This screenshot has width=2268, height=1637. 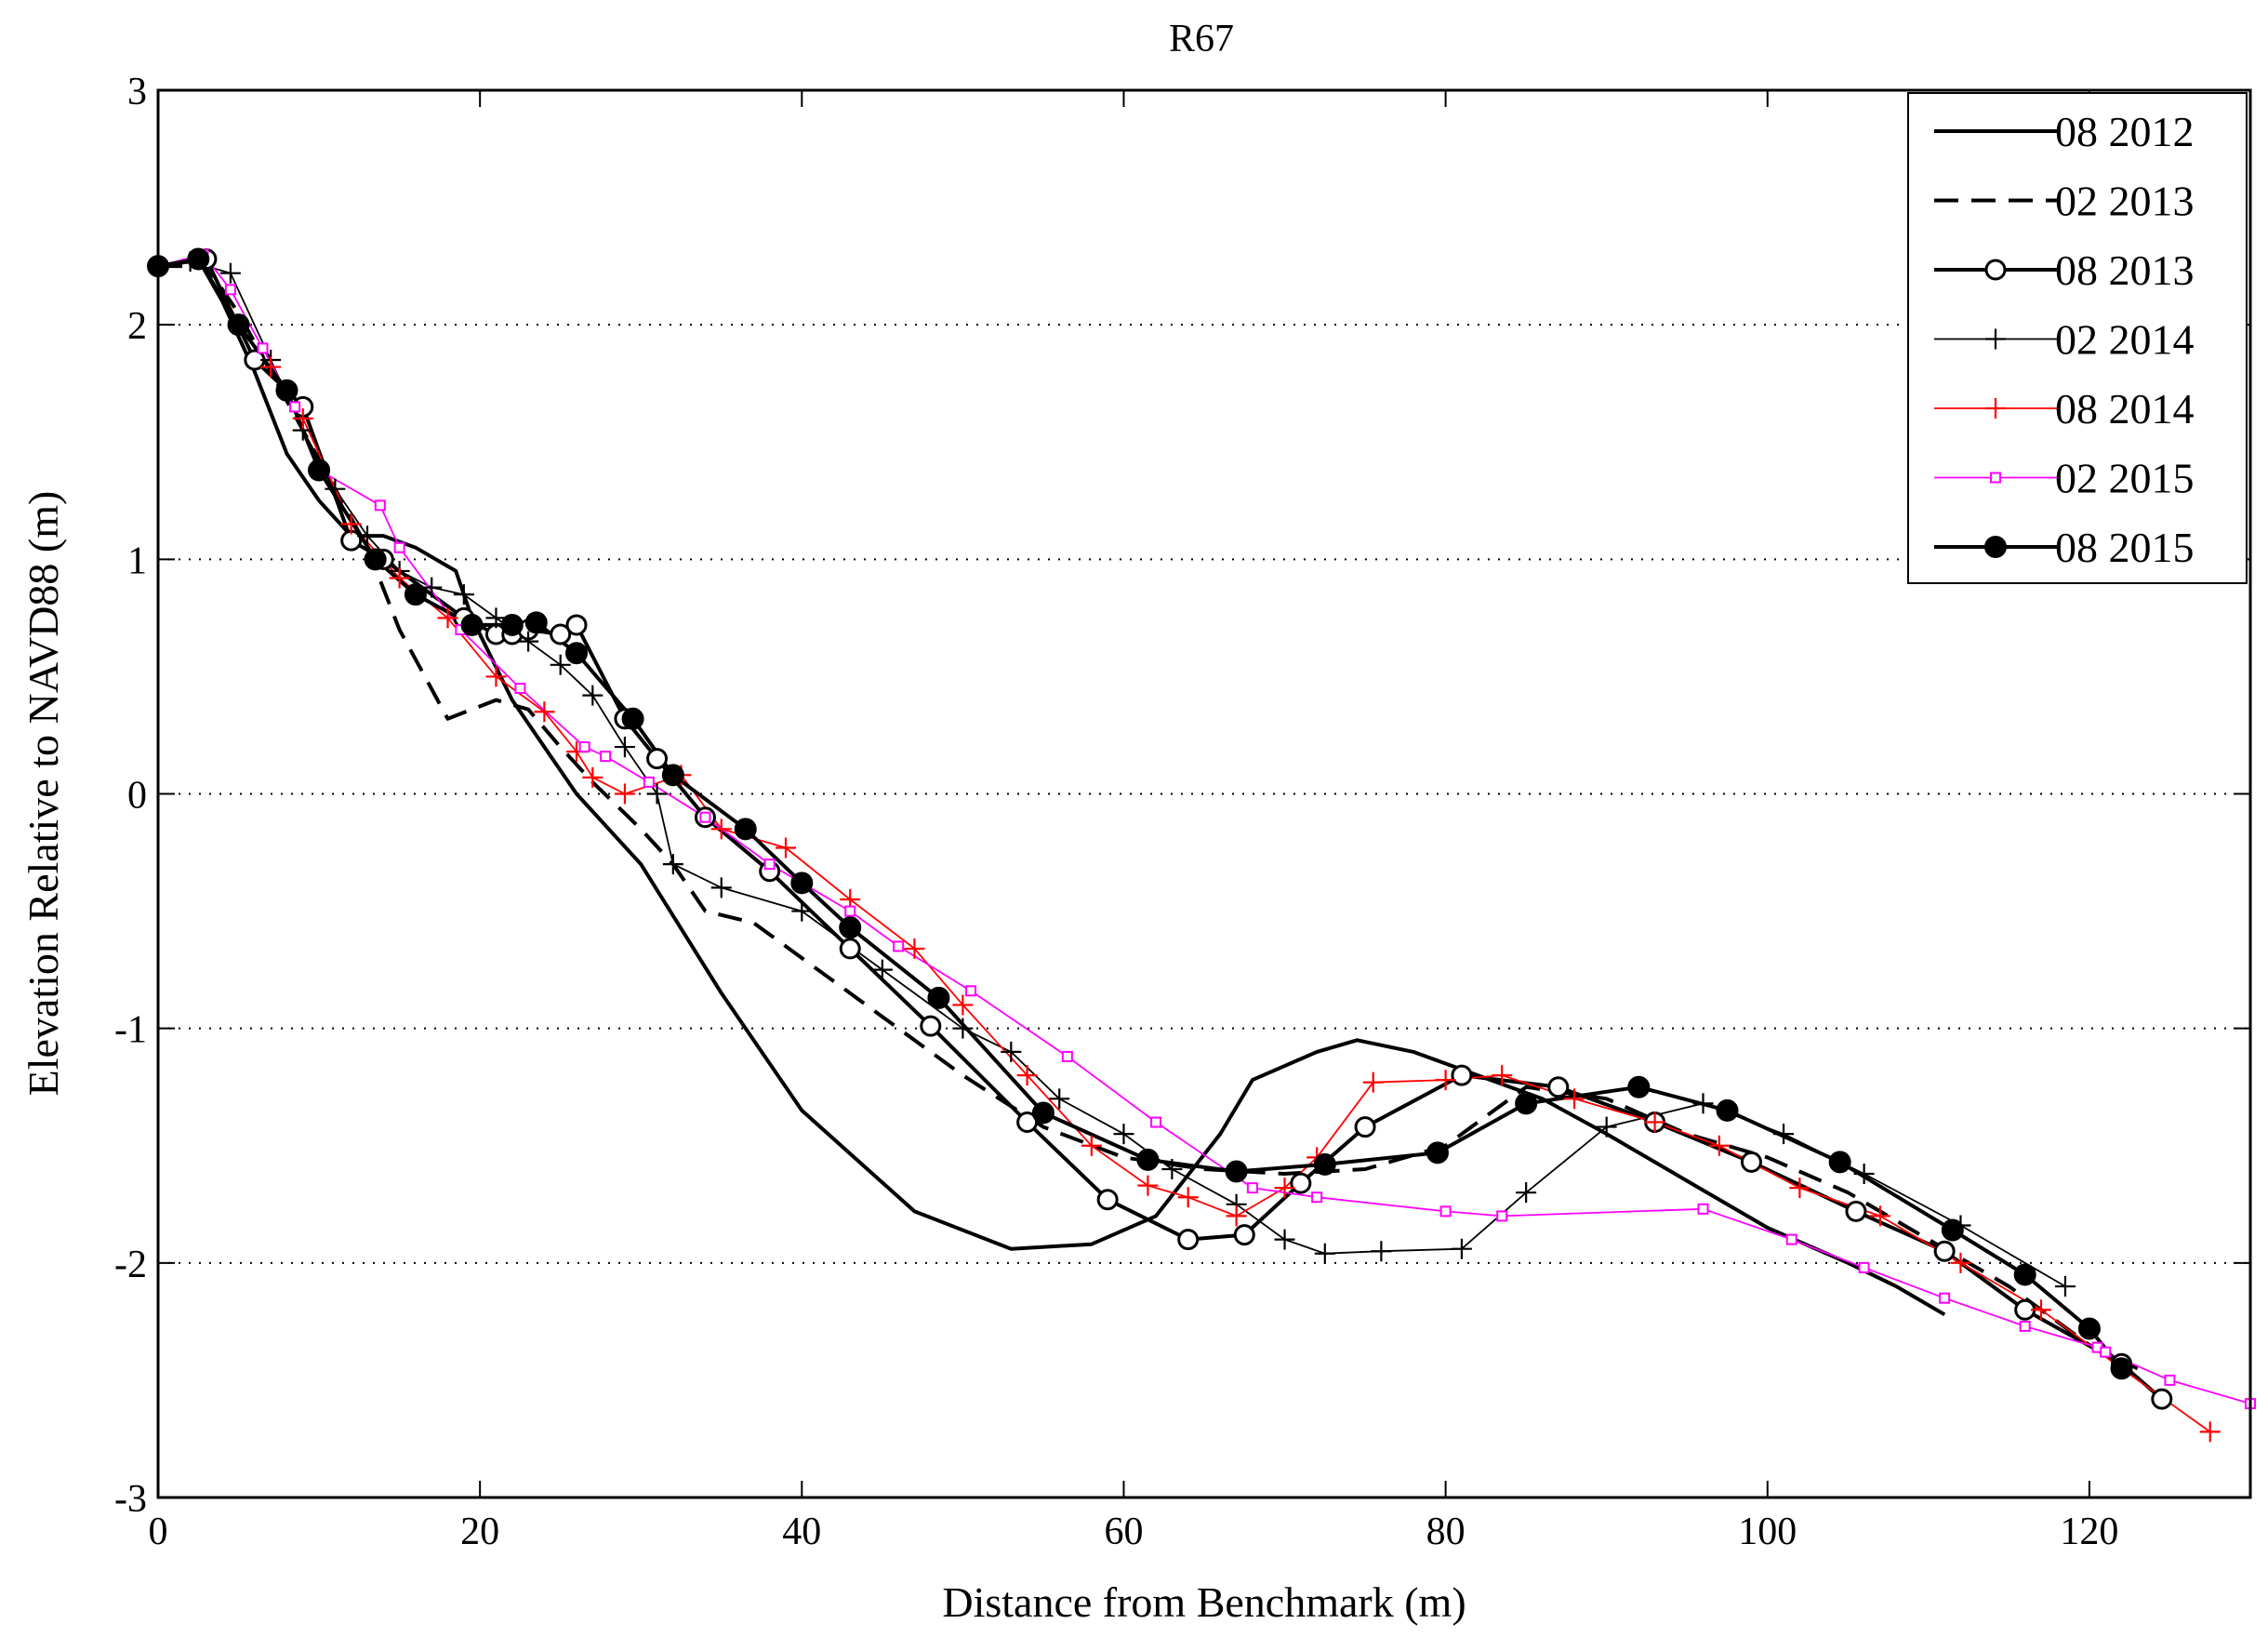 I want to click on x-tick-label: 20, so click(x=479, y=1532).